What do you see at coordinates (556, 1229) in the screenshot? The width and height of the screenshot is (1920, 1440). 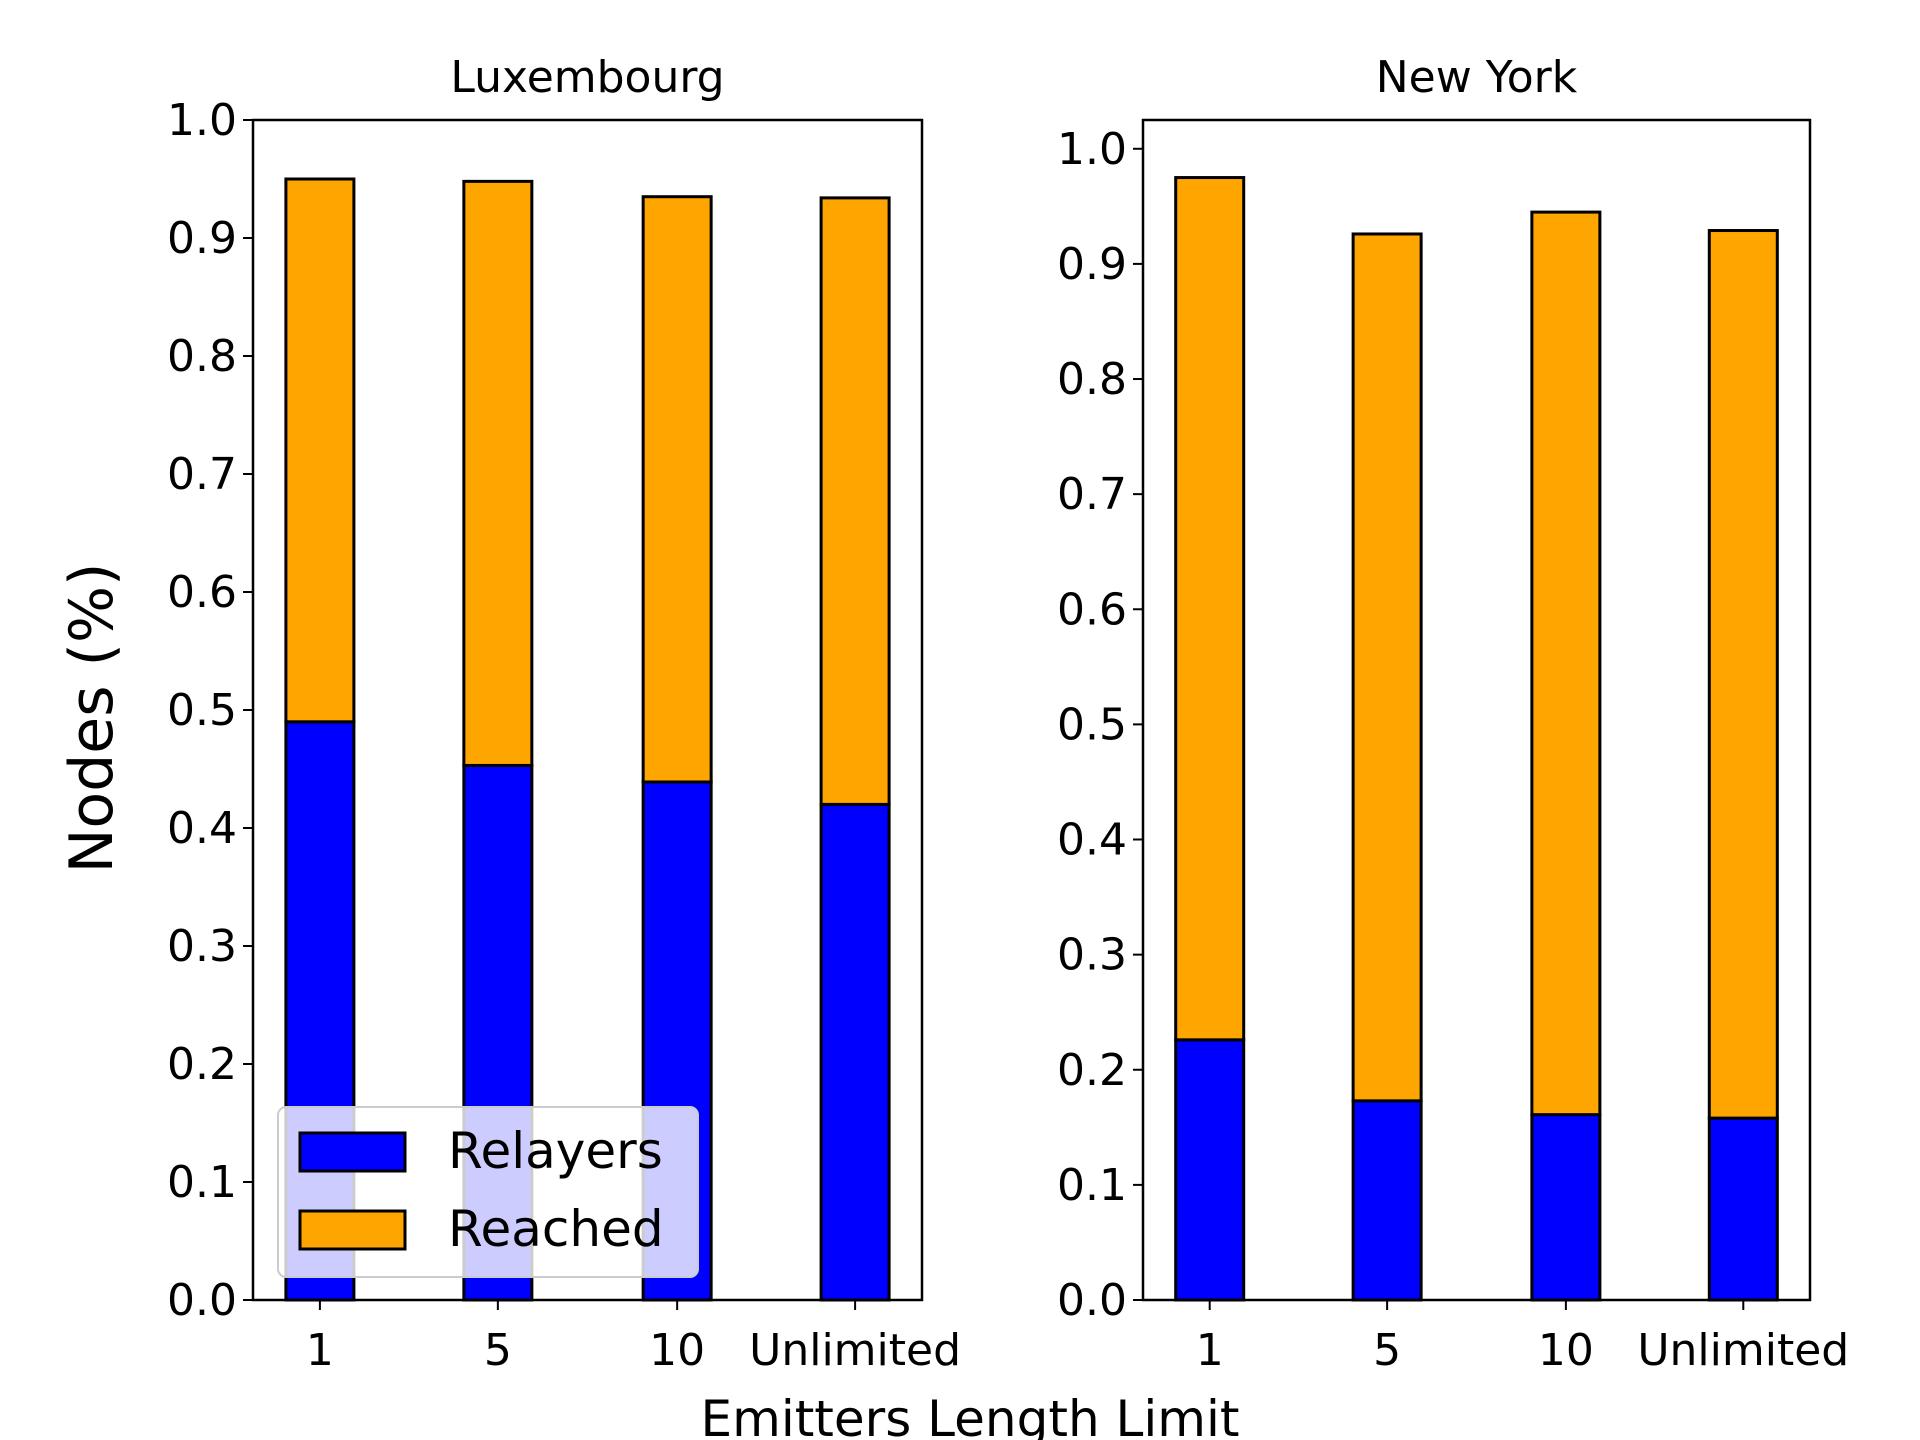 I see `legend-label-reached: Reached` at bounding box center [556, 1229].